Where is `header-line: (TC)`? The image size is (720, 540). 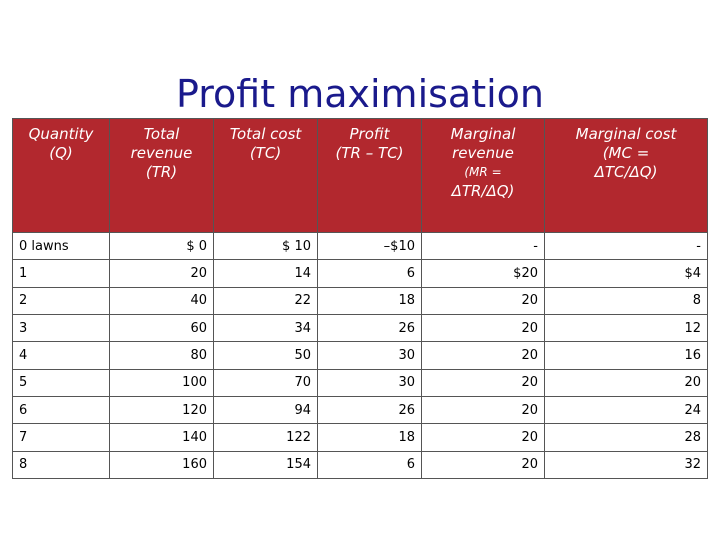 header-line: (TC) is located at coordinates (265, 153).